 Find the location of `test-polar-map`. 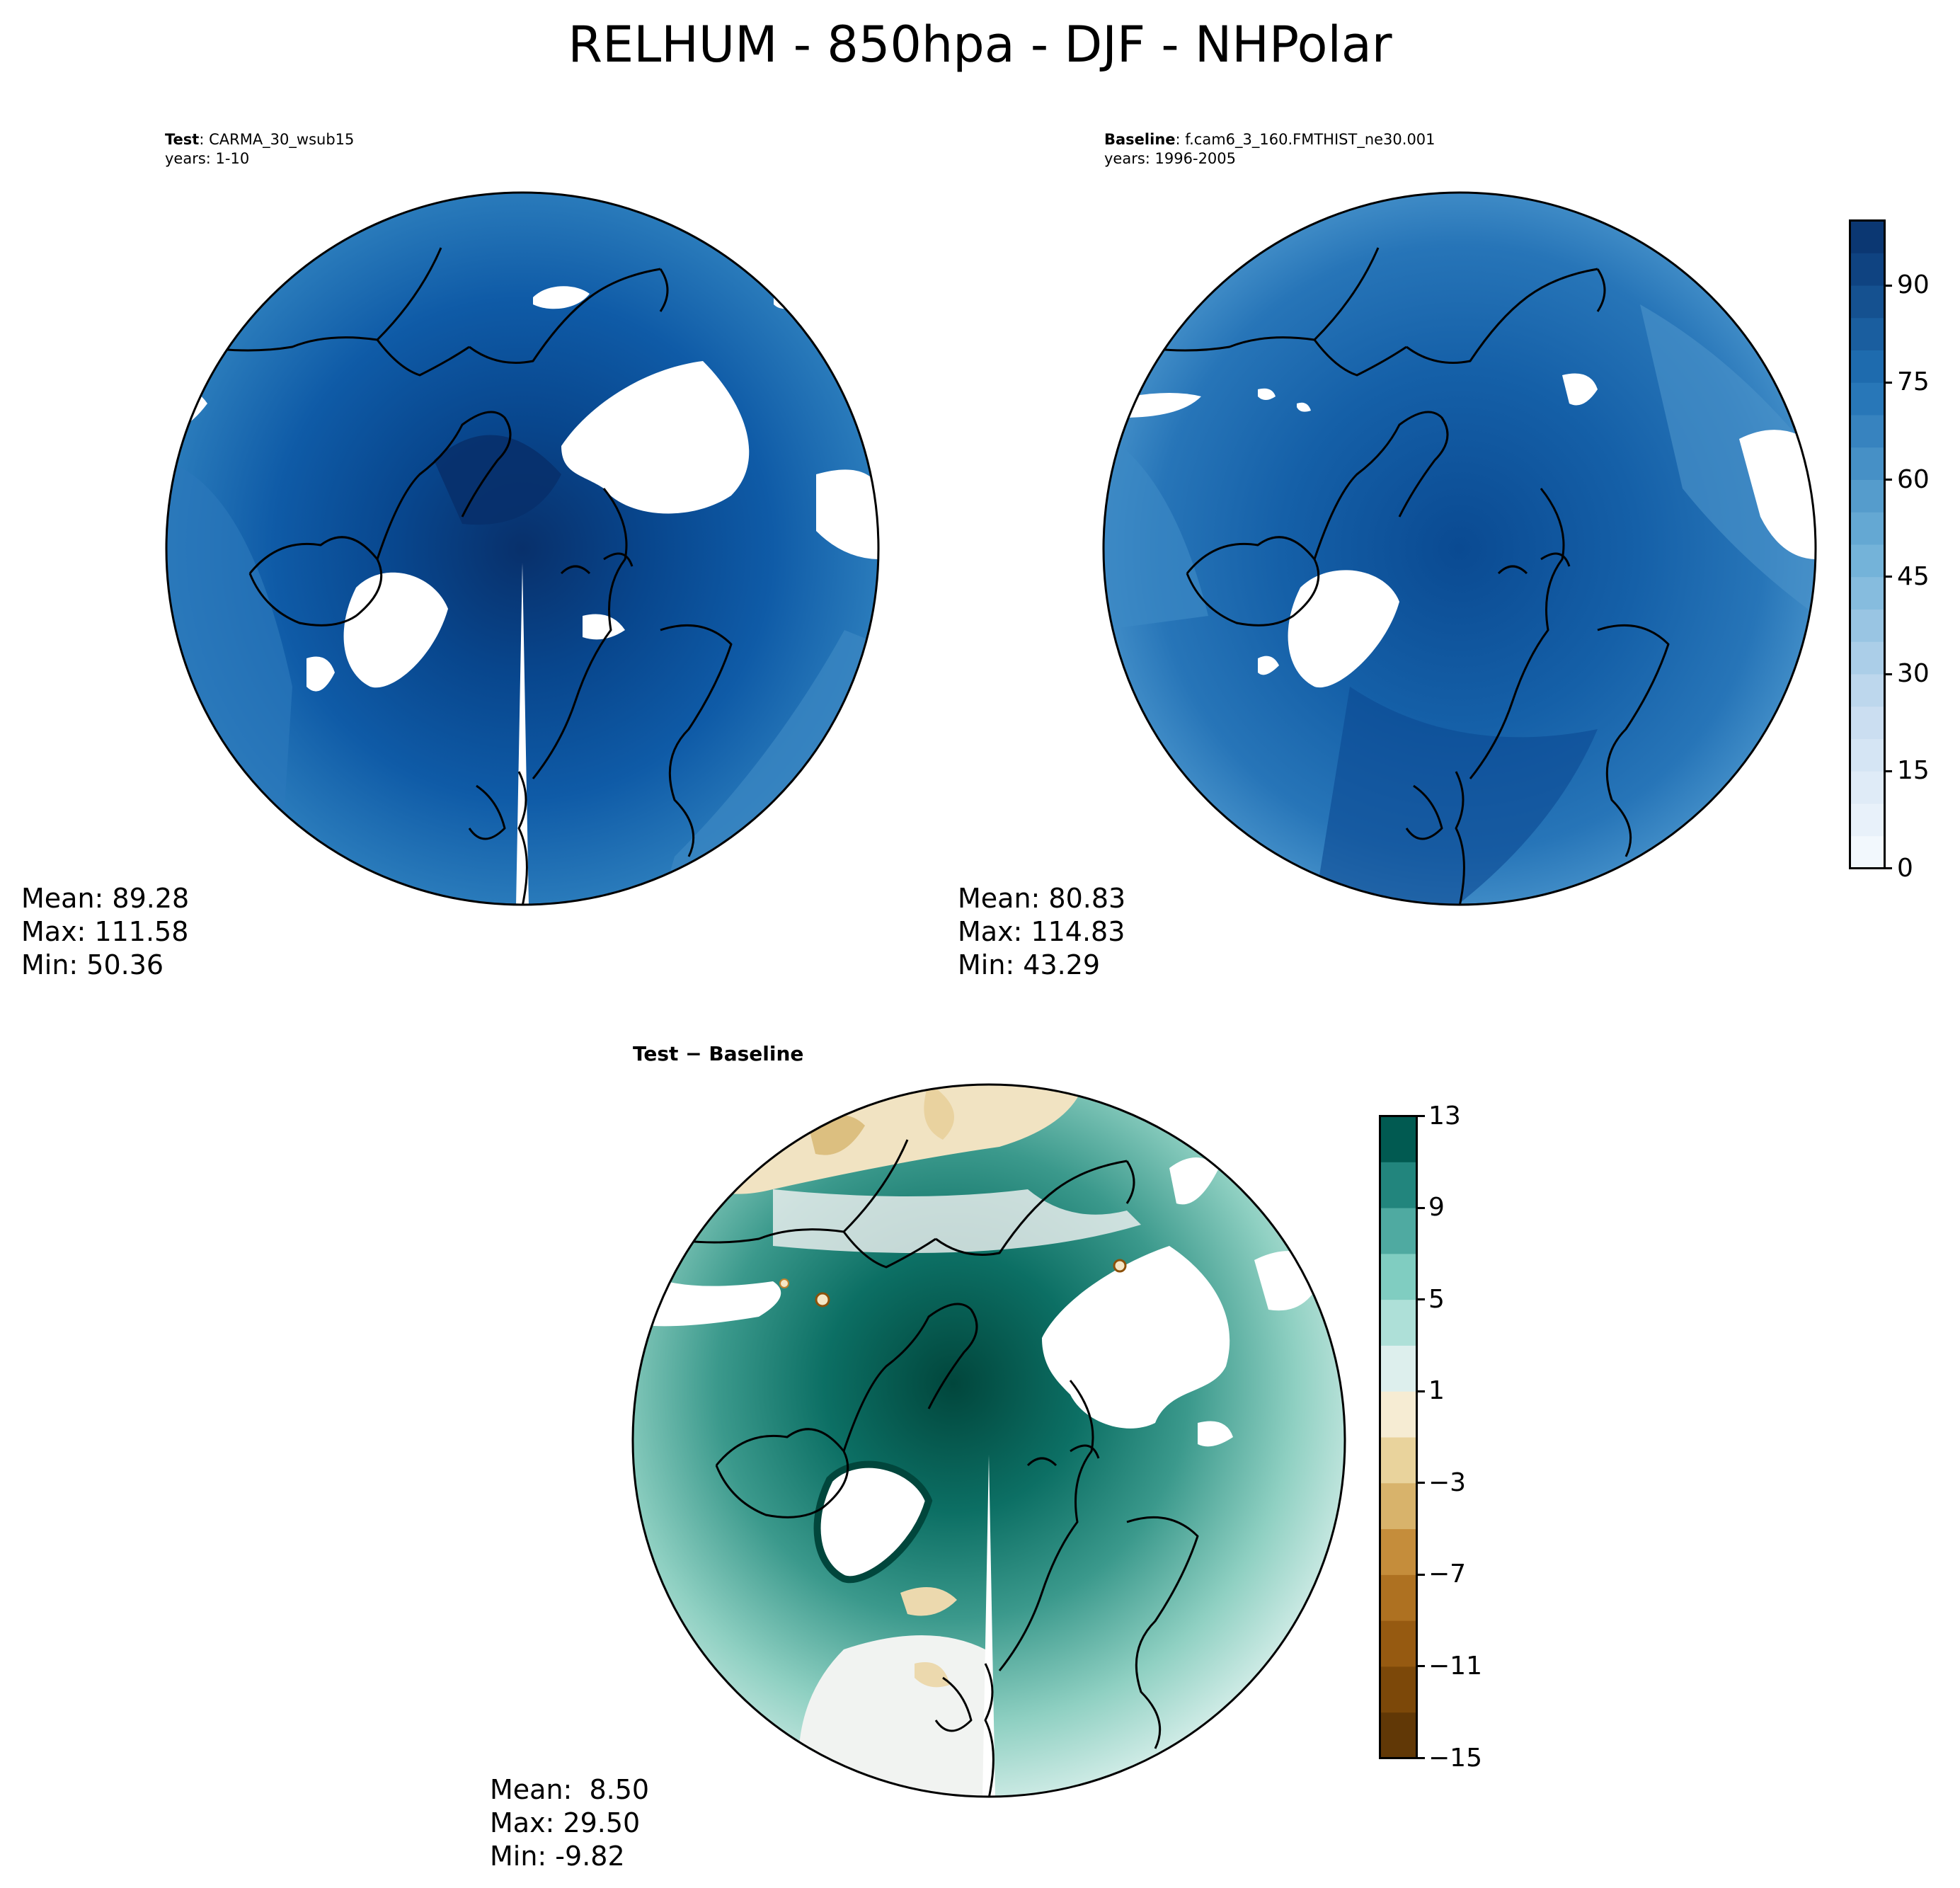

test-polar-map is located at coordinates (522, 548).